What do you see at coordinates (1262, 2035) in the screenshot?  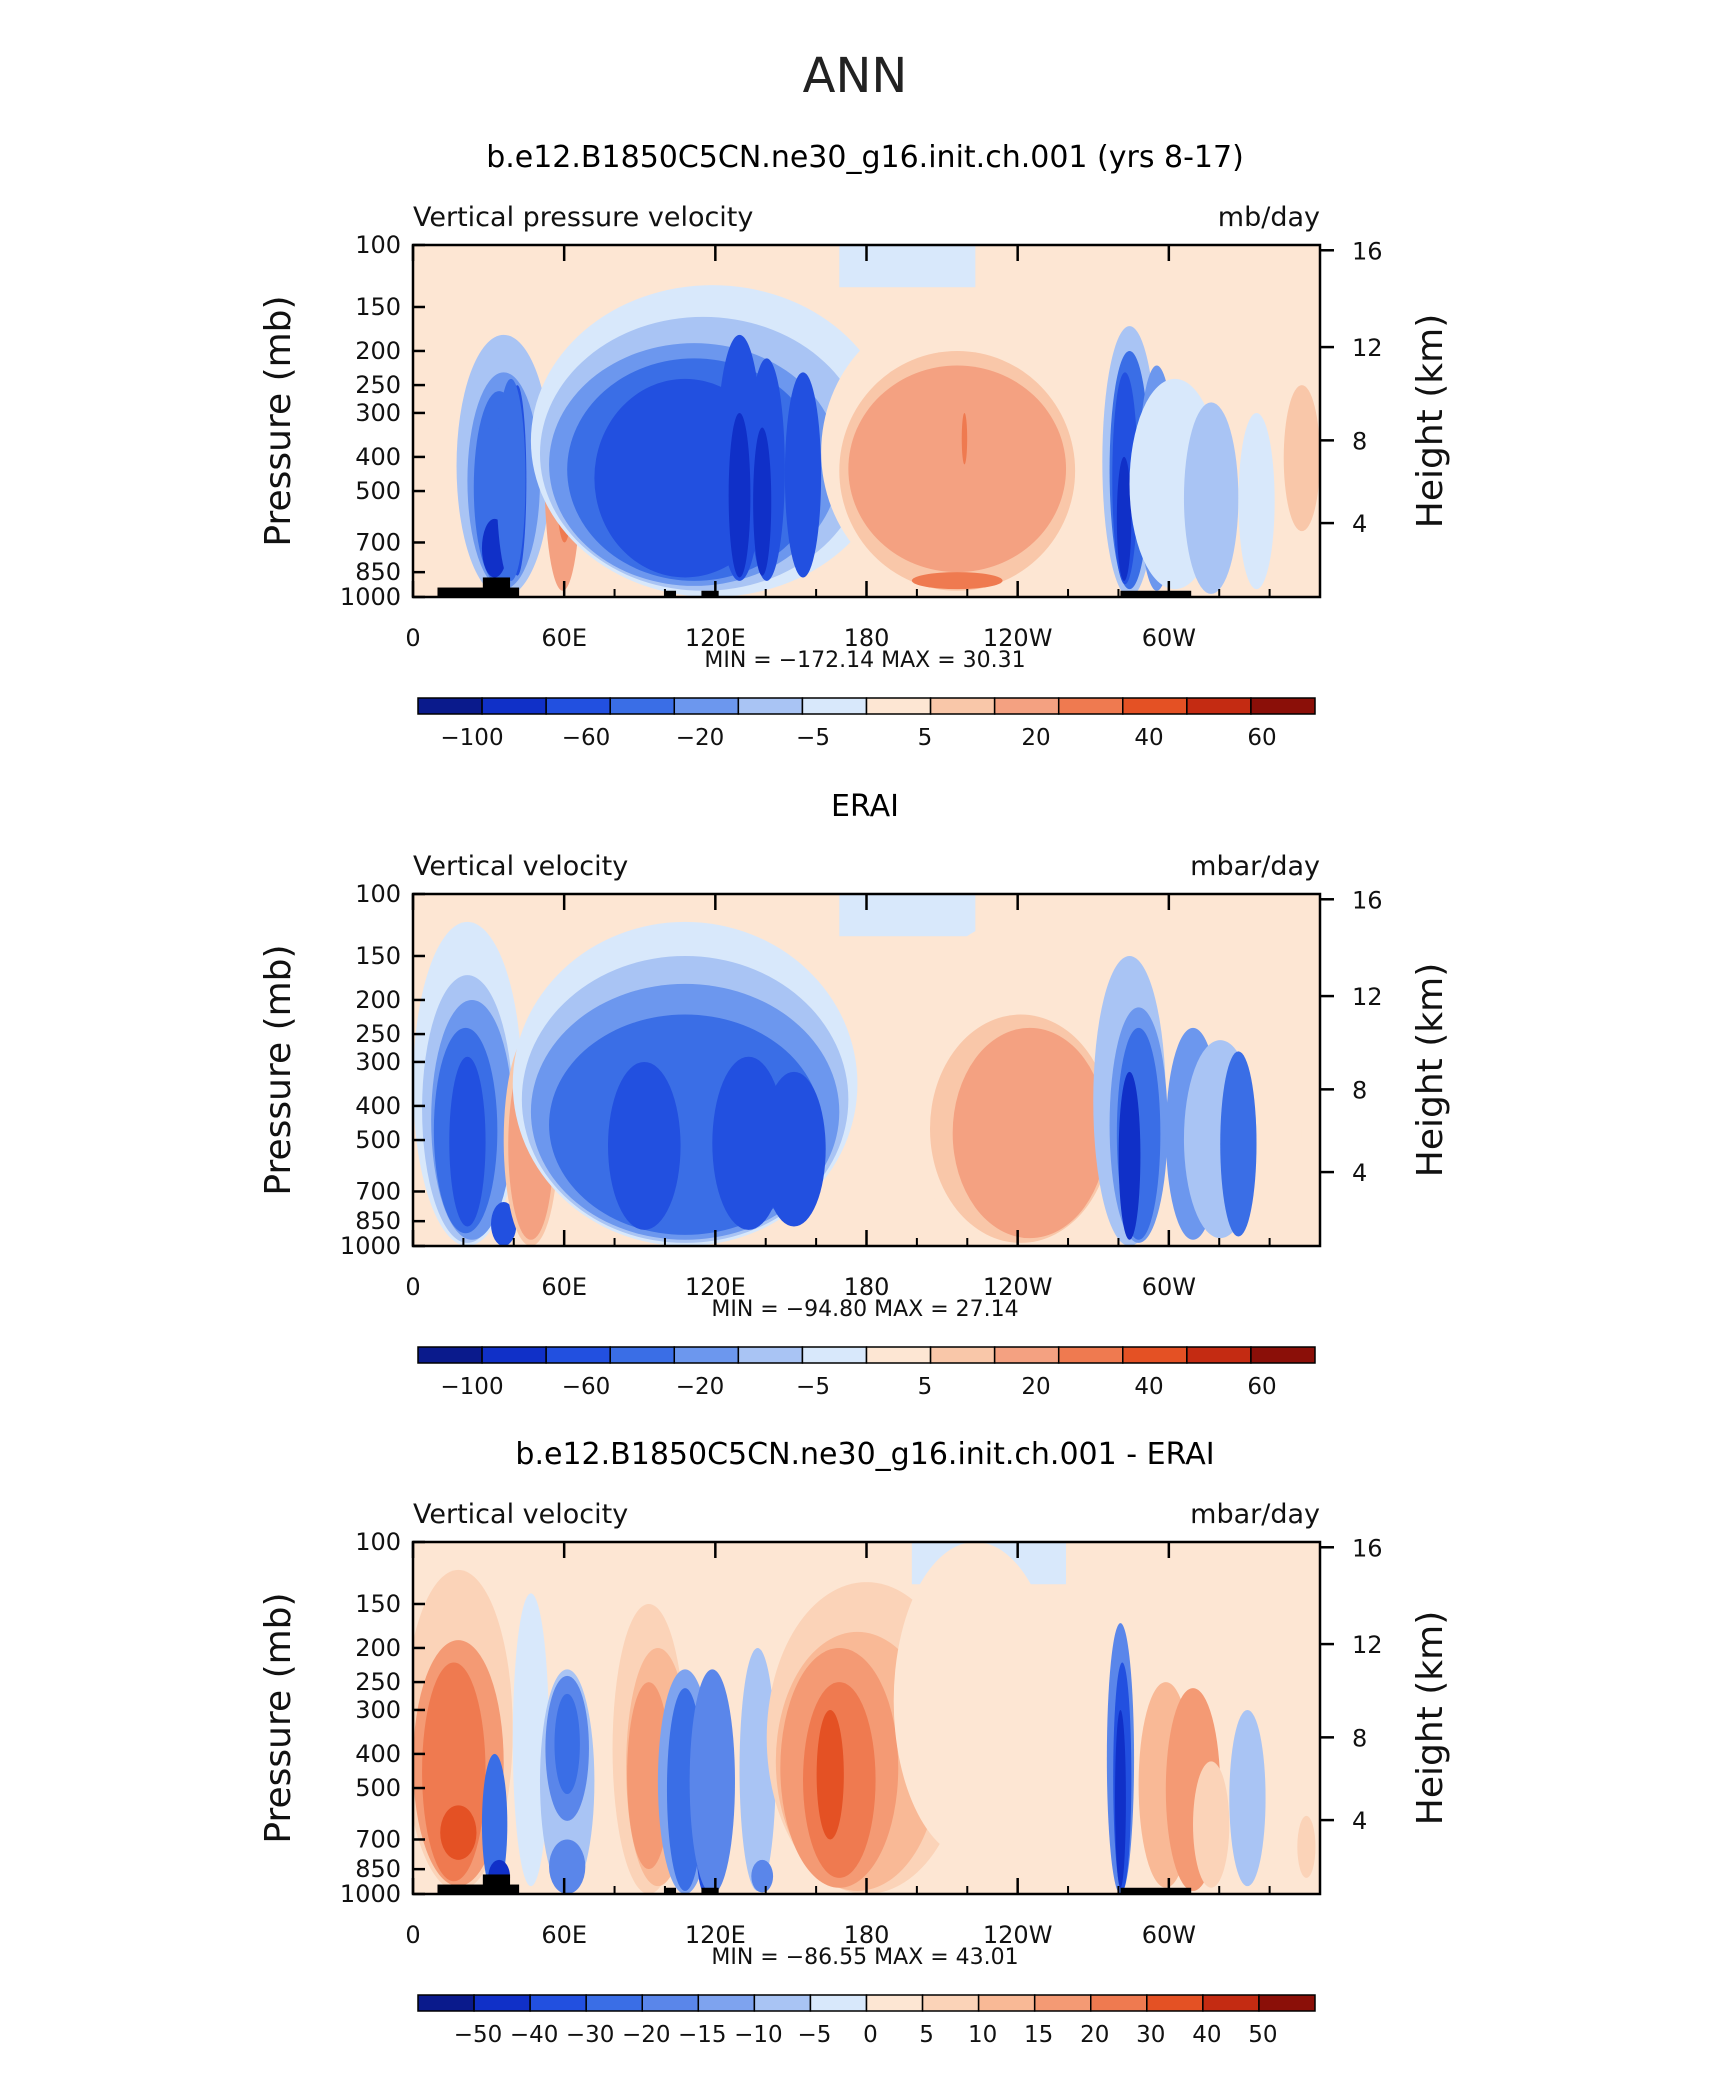 I see `colorbar-label: 50` at bounding box center [1262, 2035].